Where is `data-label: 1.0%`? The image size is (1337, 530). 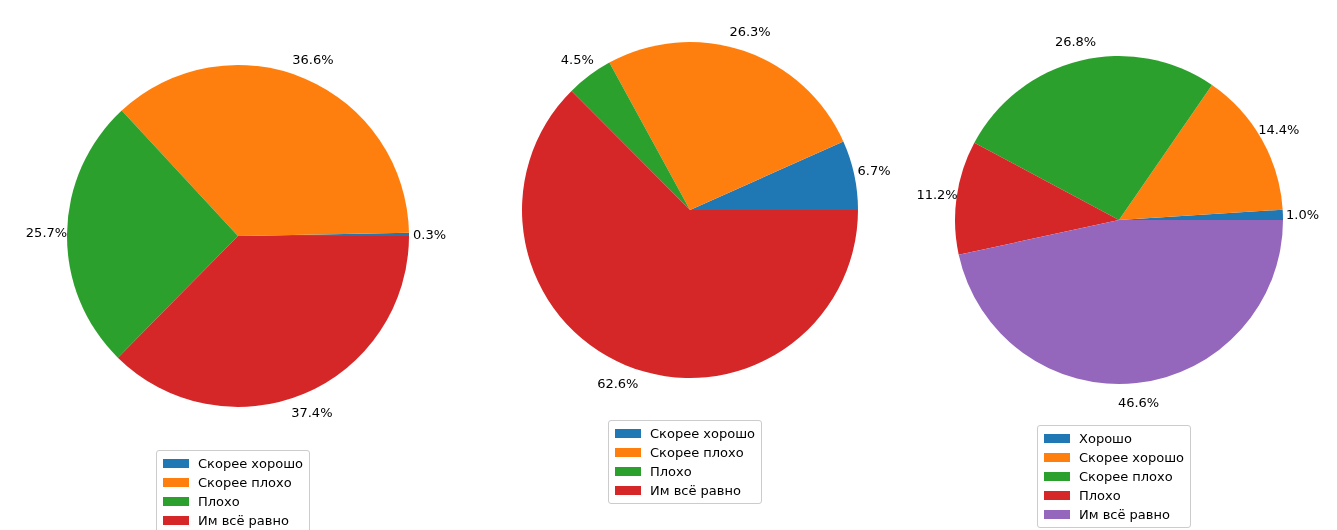
data-label: 1.0% is located at coordinates (1303, 214).